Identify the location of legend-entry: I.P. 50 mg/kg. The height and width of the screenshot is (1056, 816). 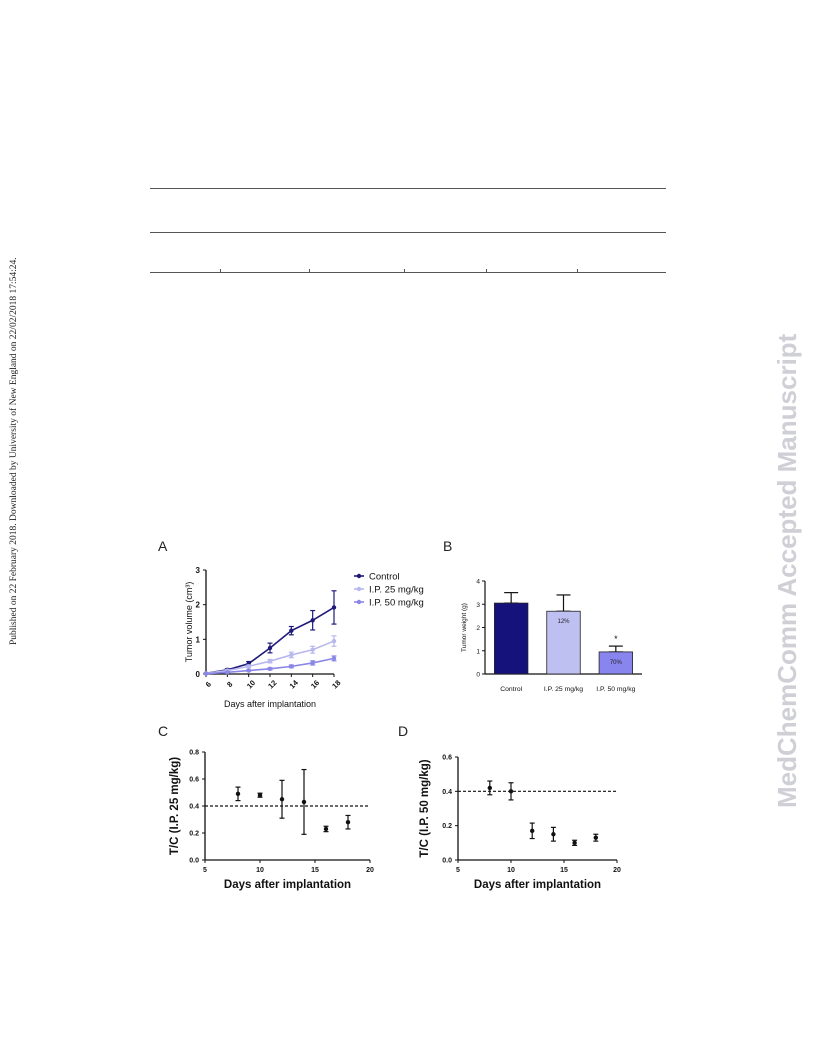
(396, 603).